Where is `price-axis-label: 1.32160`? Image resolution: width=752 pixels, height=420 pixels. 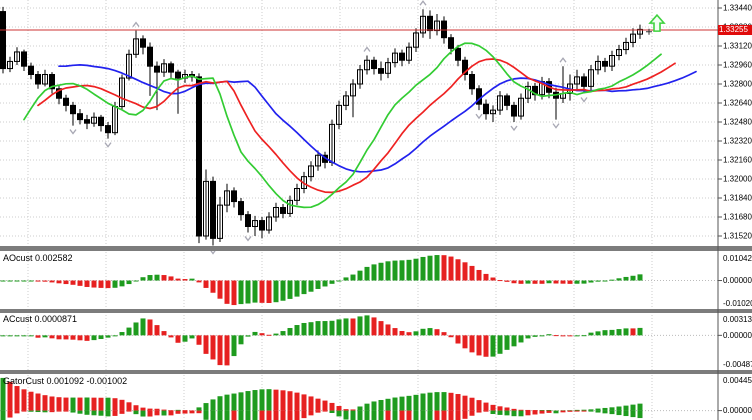 price-axis-label: 1.32160 is located at coordinates (737, 160).